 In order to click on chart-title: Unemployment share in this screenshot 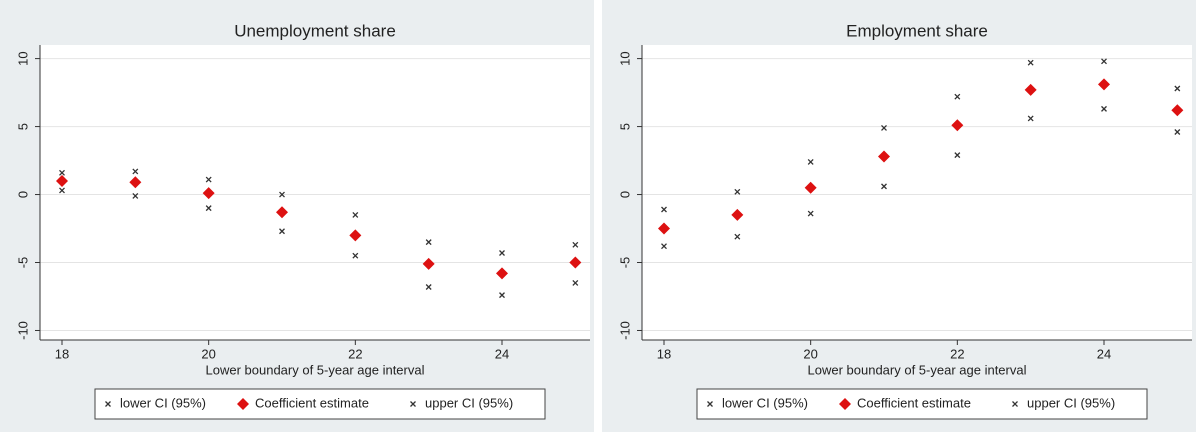, I will do `click(315, 30)`.